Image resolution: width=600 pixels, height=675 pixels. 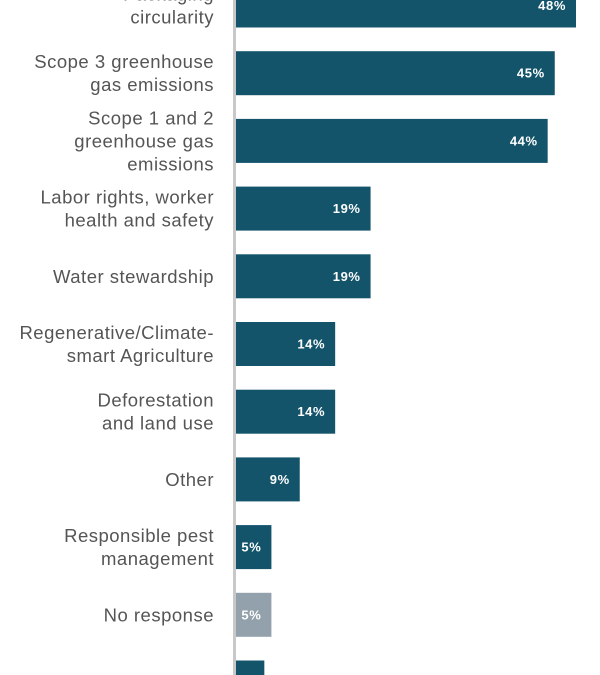 I want to click on value-label-0: 48%, so click(x=552, y=6).